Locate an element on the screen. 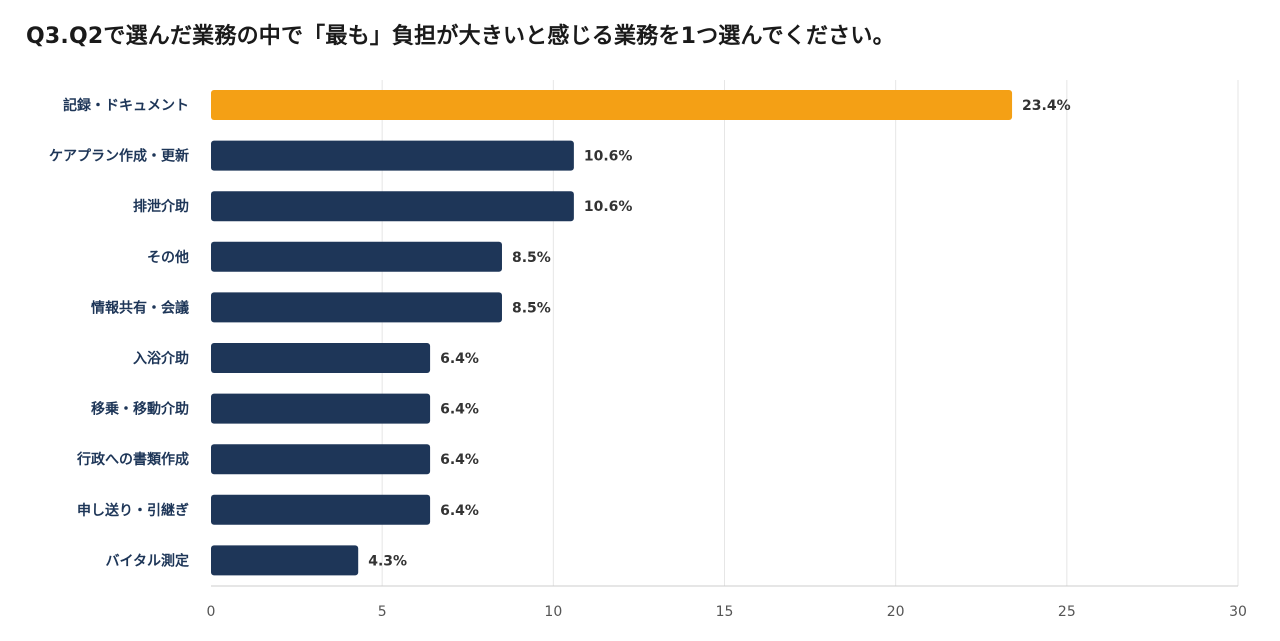 This screenshot has width=1280, height=641. value-label: 4.3% is located at coordinates (387, 561).